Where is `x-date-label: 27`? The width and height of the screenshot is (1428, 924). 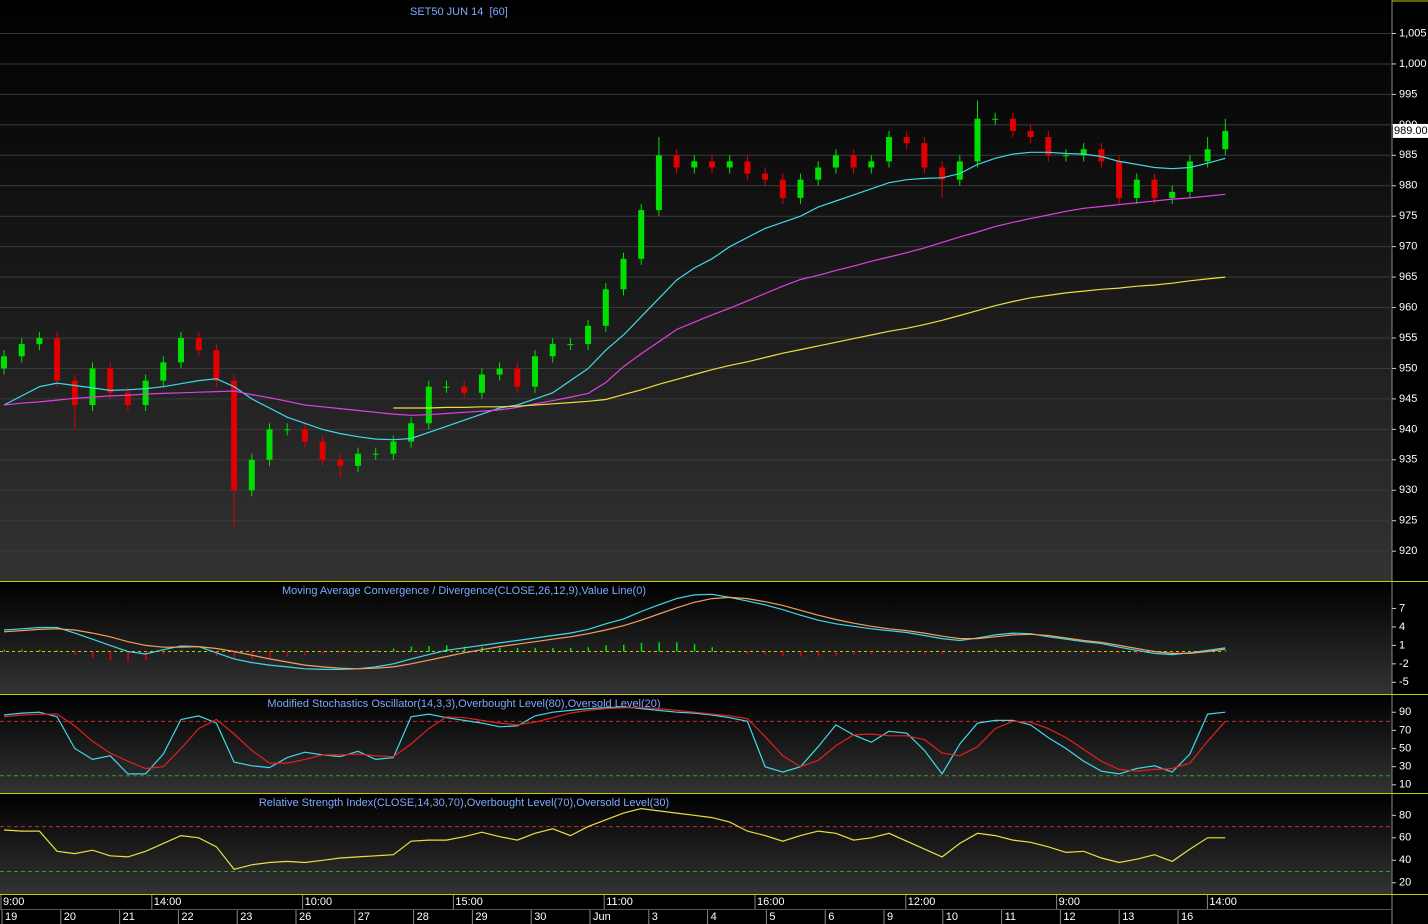 x-date-label: 27 is located at coordinates (364, 917).